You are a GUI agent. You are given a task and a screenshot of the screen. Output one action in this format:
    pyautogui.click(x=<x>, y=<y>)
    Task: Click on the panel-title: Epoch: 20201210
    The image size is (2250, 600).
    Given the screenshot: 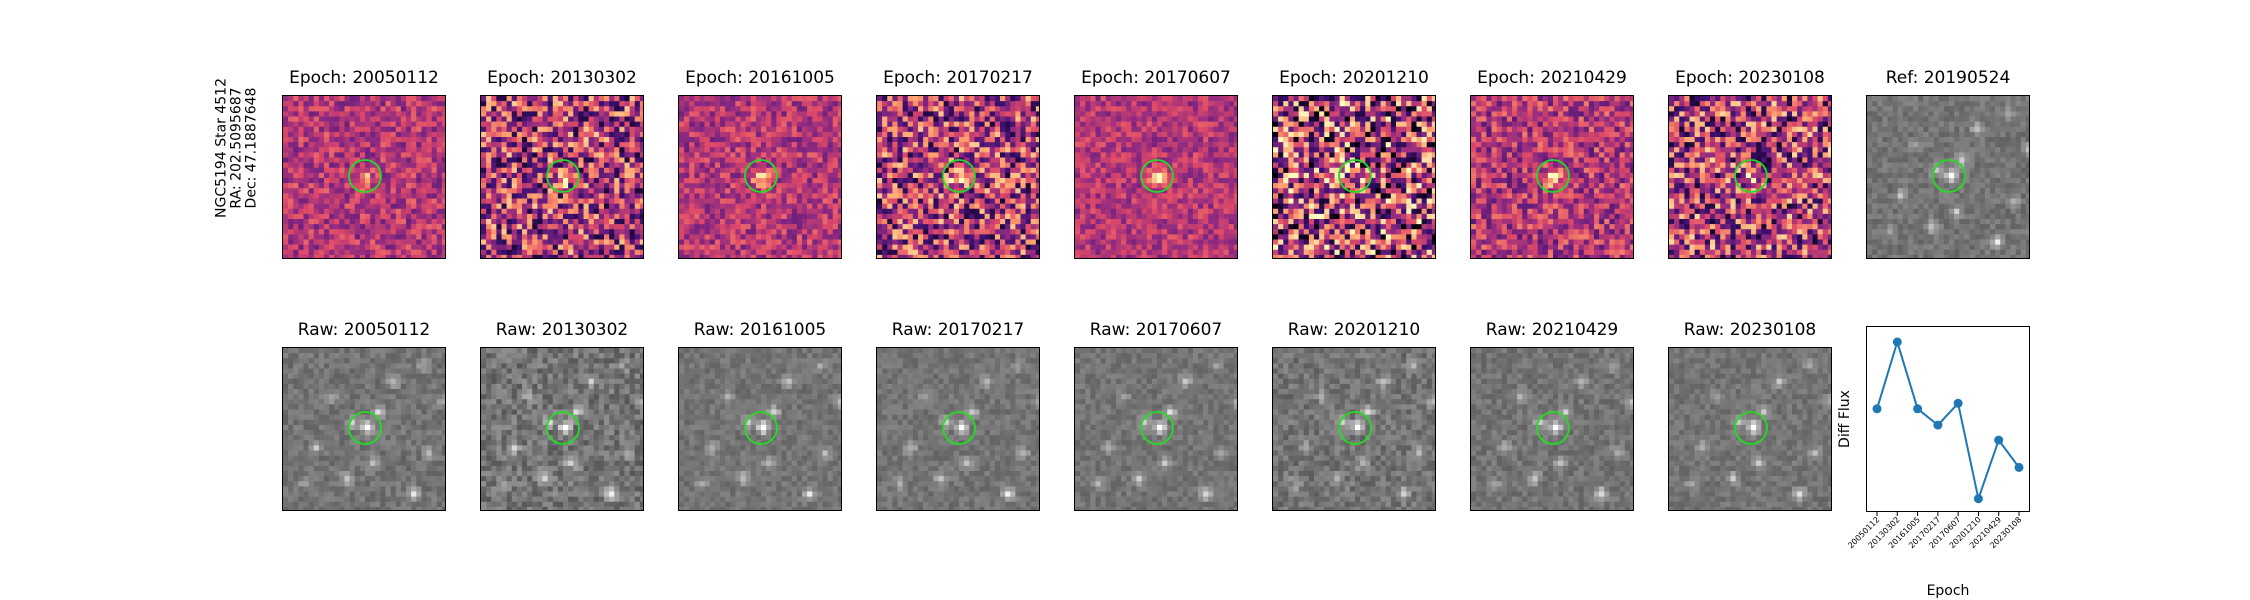 What is the action you would take?
    pyautogui.click(x=1354, y=78)
    